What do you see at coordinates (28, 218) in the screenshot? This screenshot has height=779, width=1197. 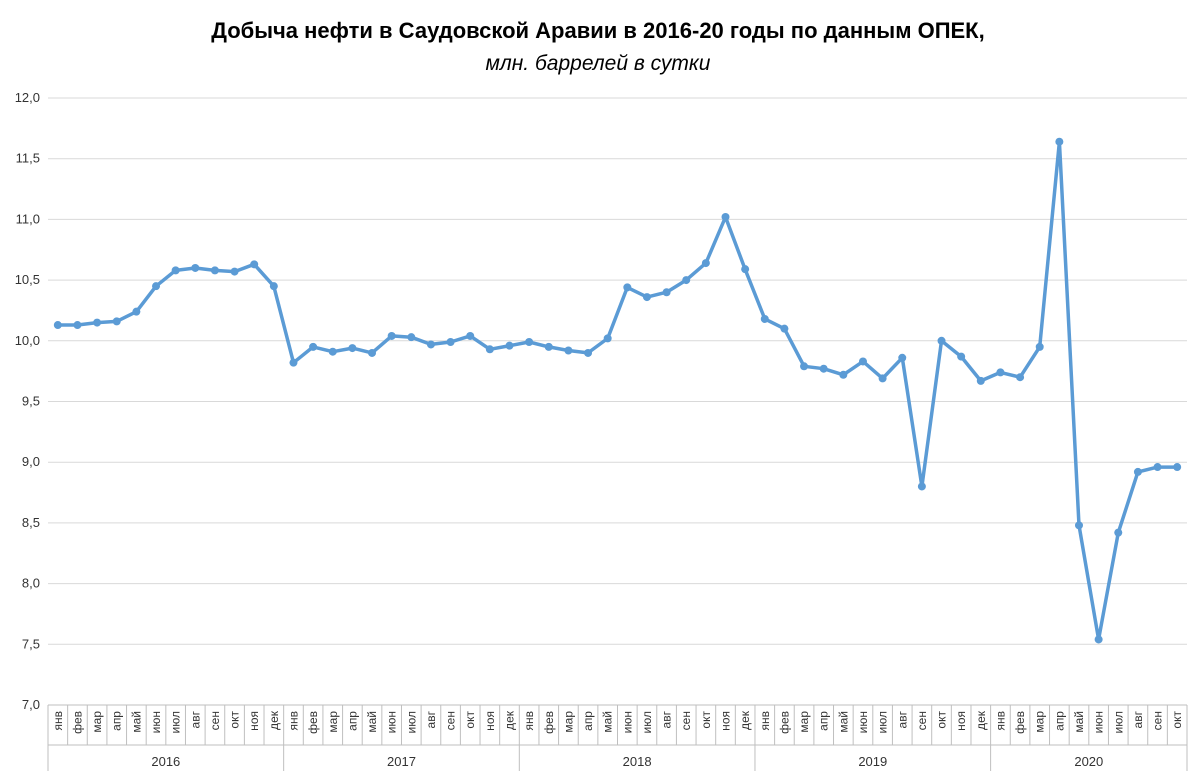 I see `y-tick-label: 11,0` at bounding box center [28, 218].